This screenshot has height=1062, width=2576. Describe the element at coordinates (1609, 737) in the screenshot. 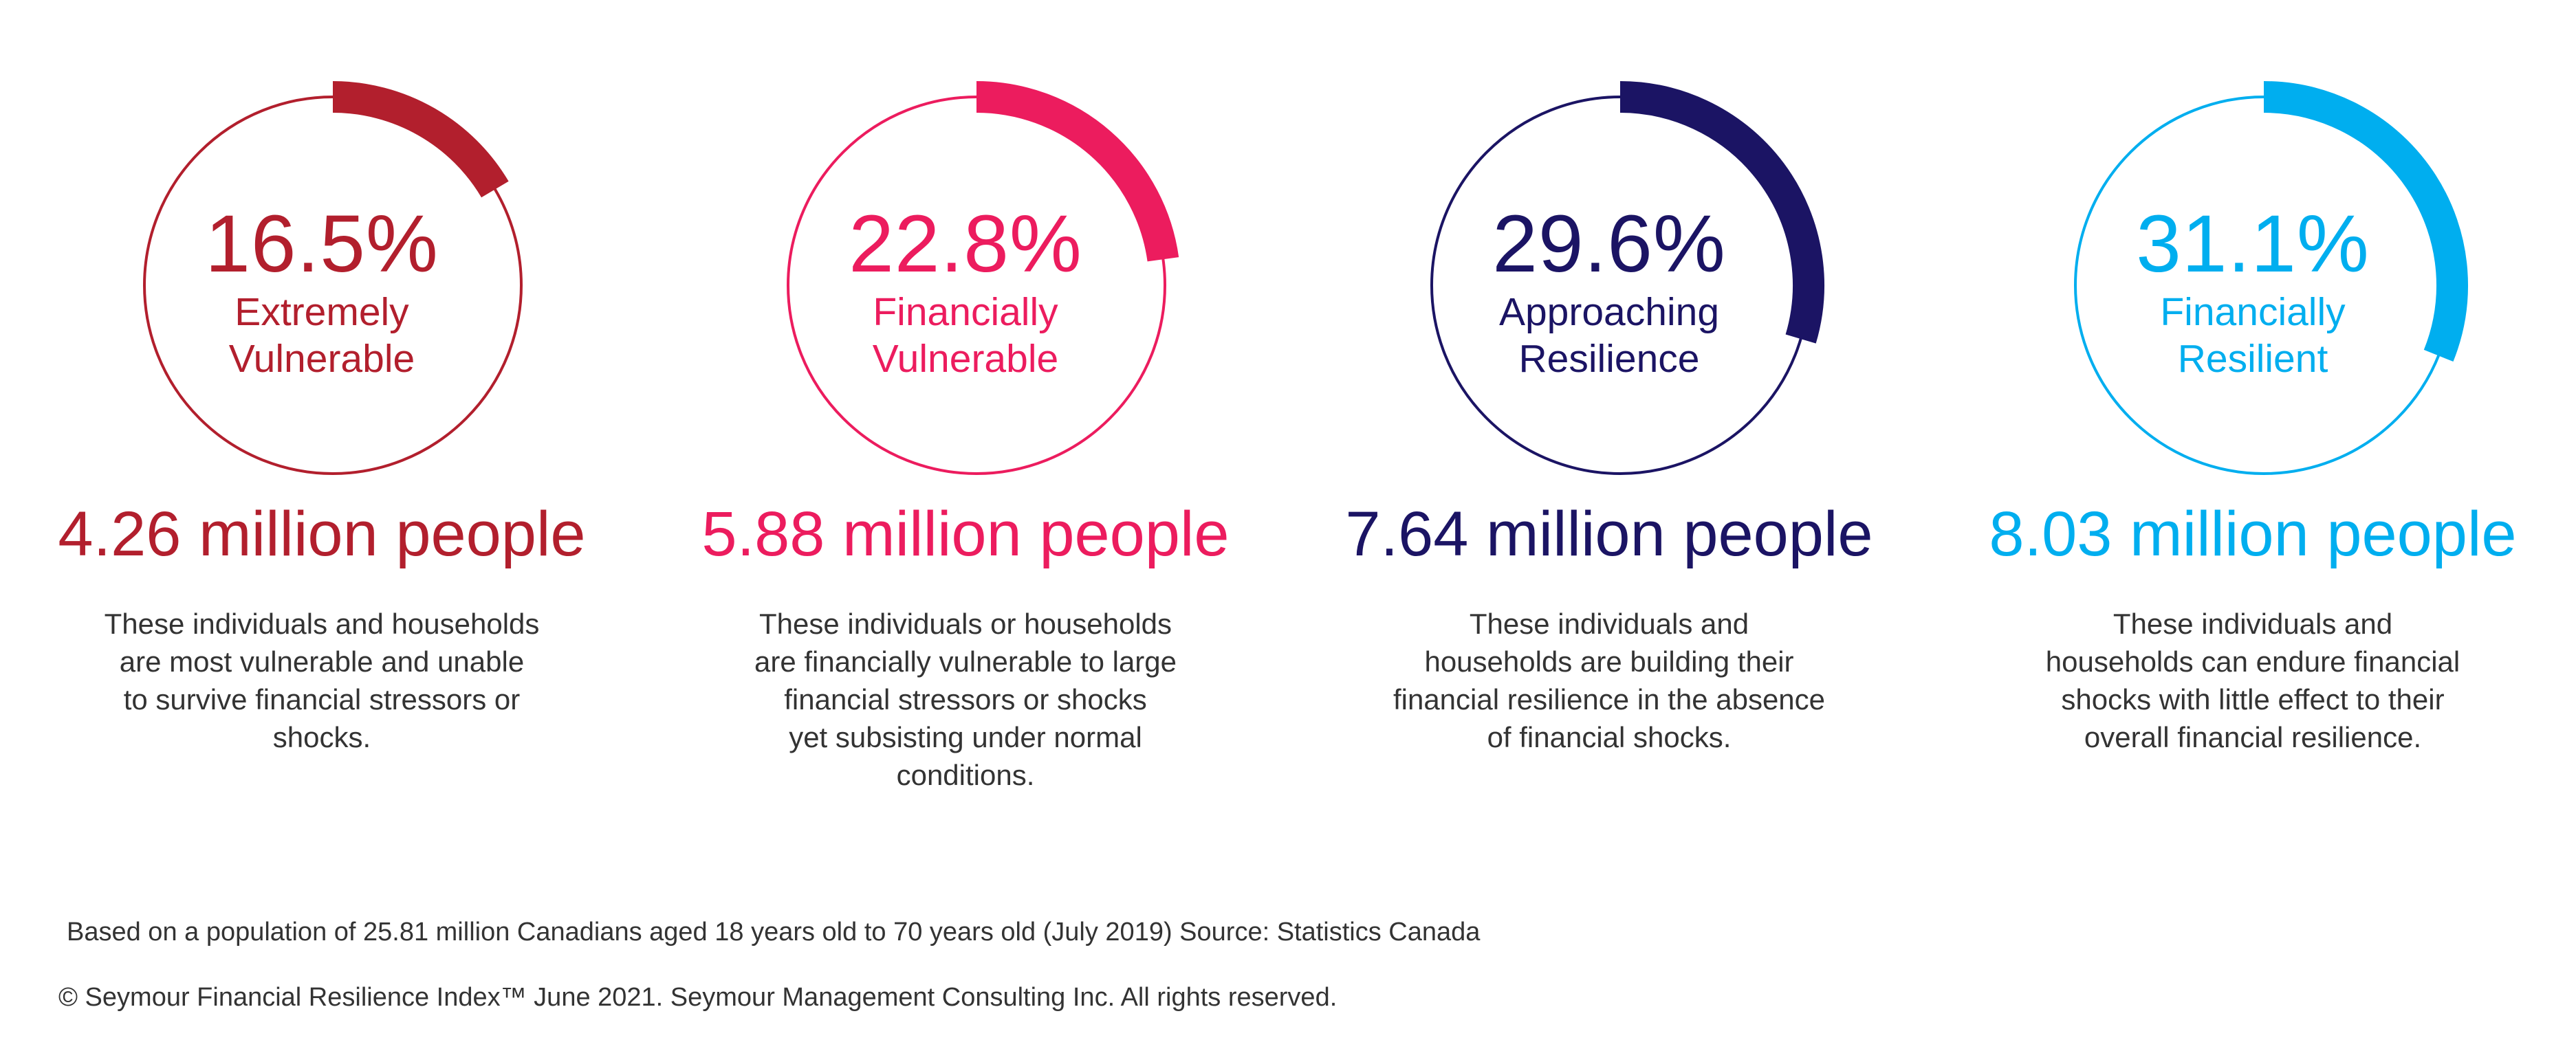

I see `description-line: of financial shocks.` at that location.